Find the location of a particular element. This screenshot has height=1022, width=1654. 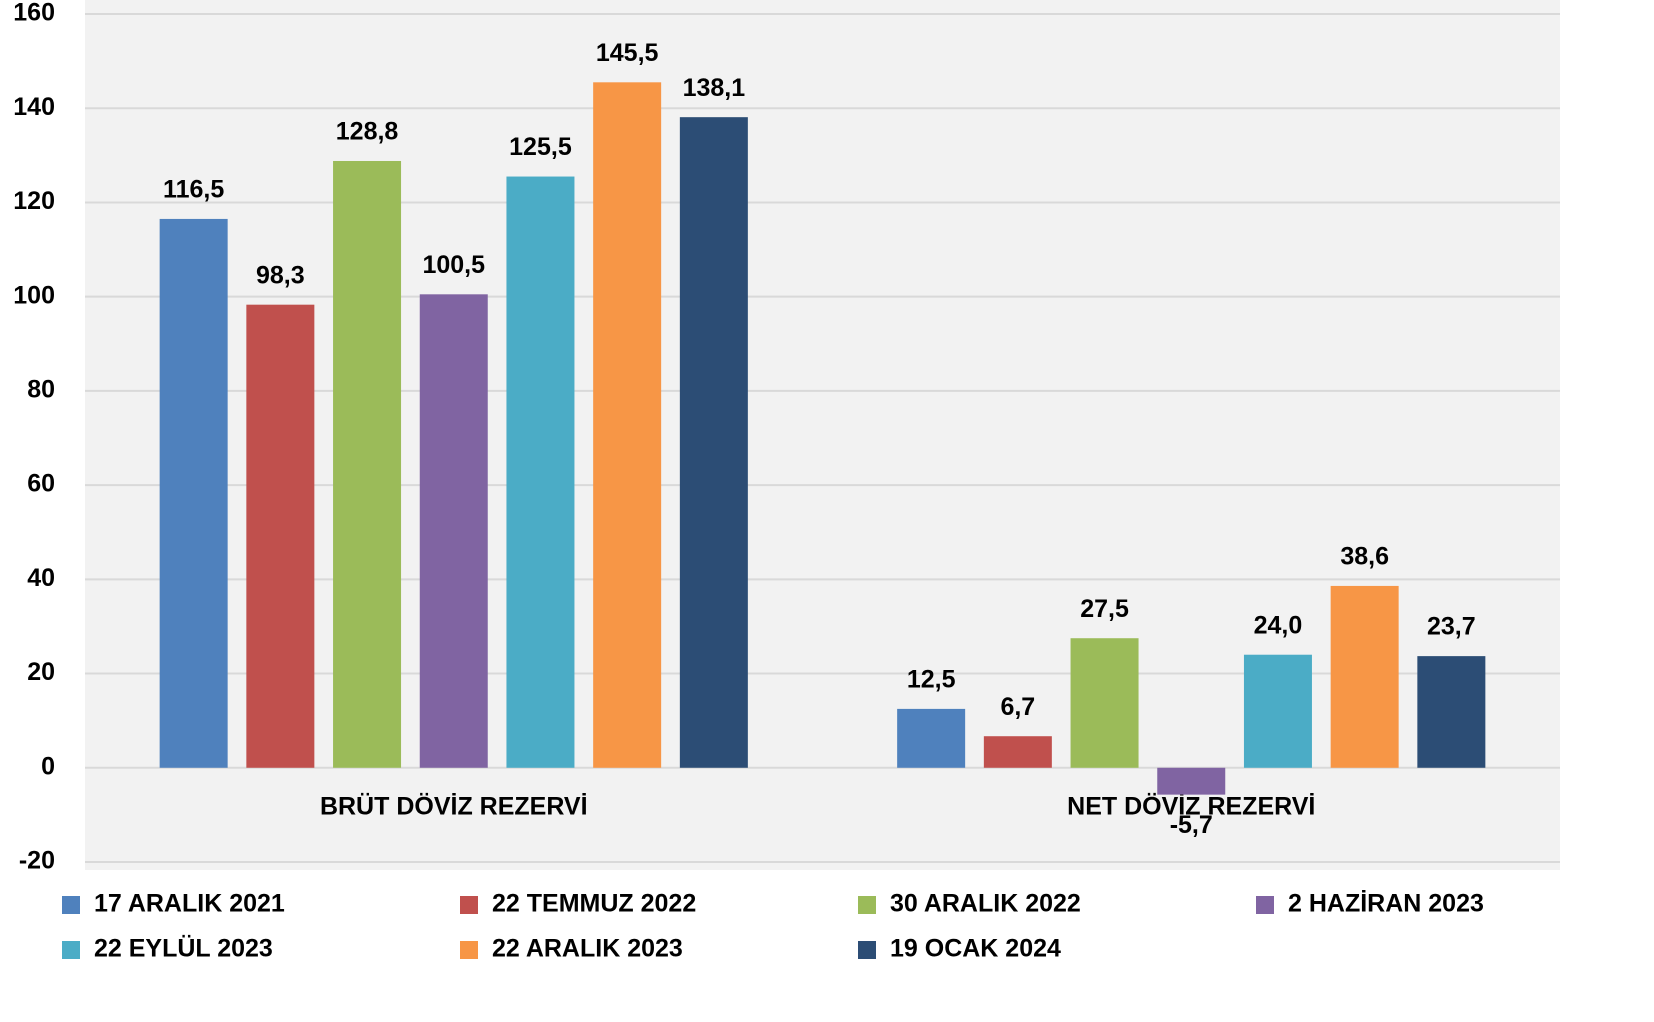

value-label: 128,8 is located at coordinates (367, 132).